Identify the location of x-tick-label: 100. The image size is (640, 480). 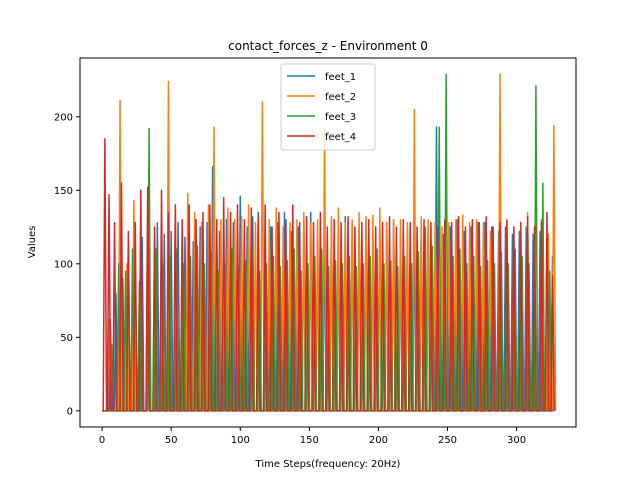
(240, 440).